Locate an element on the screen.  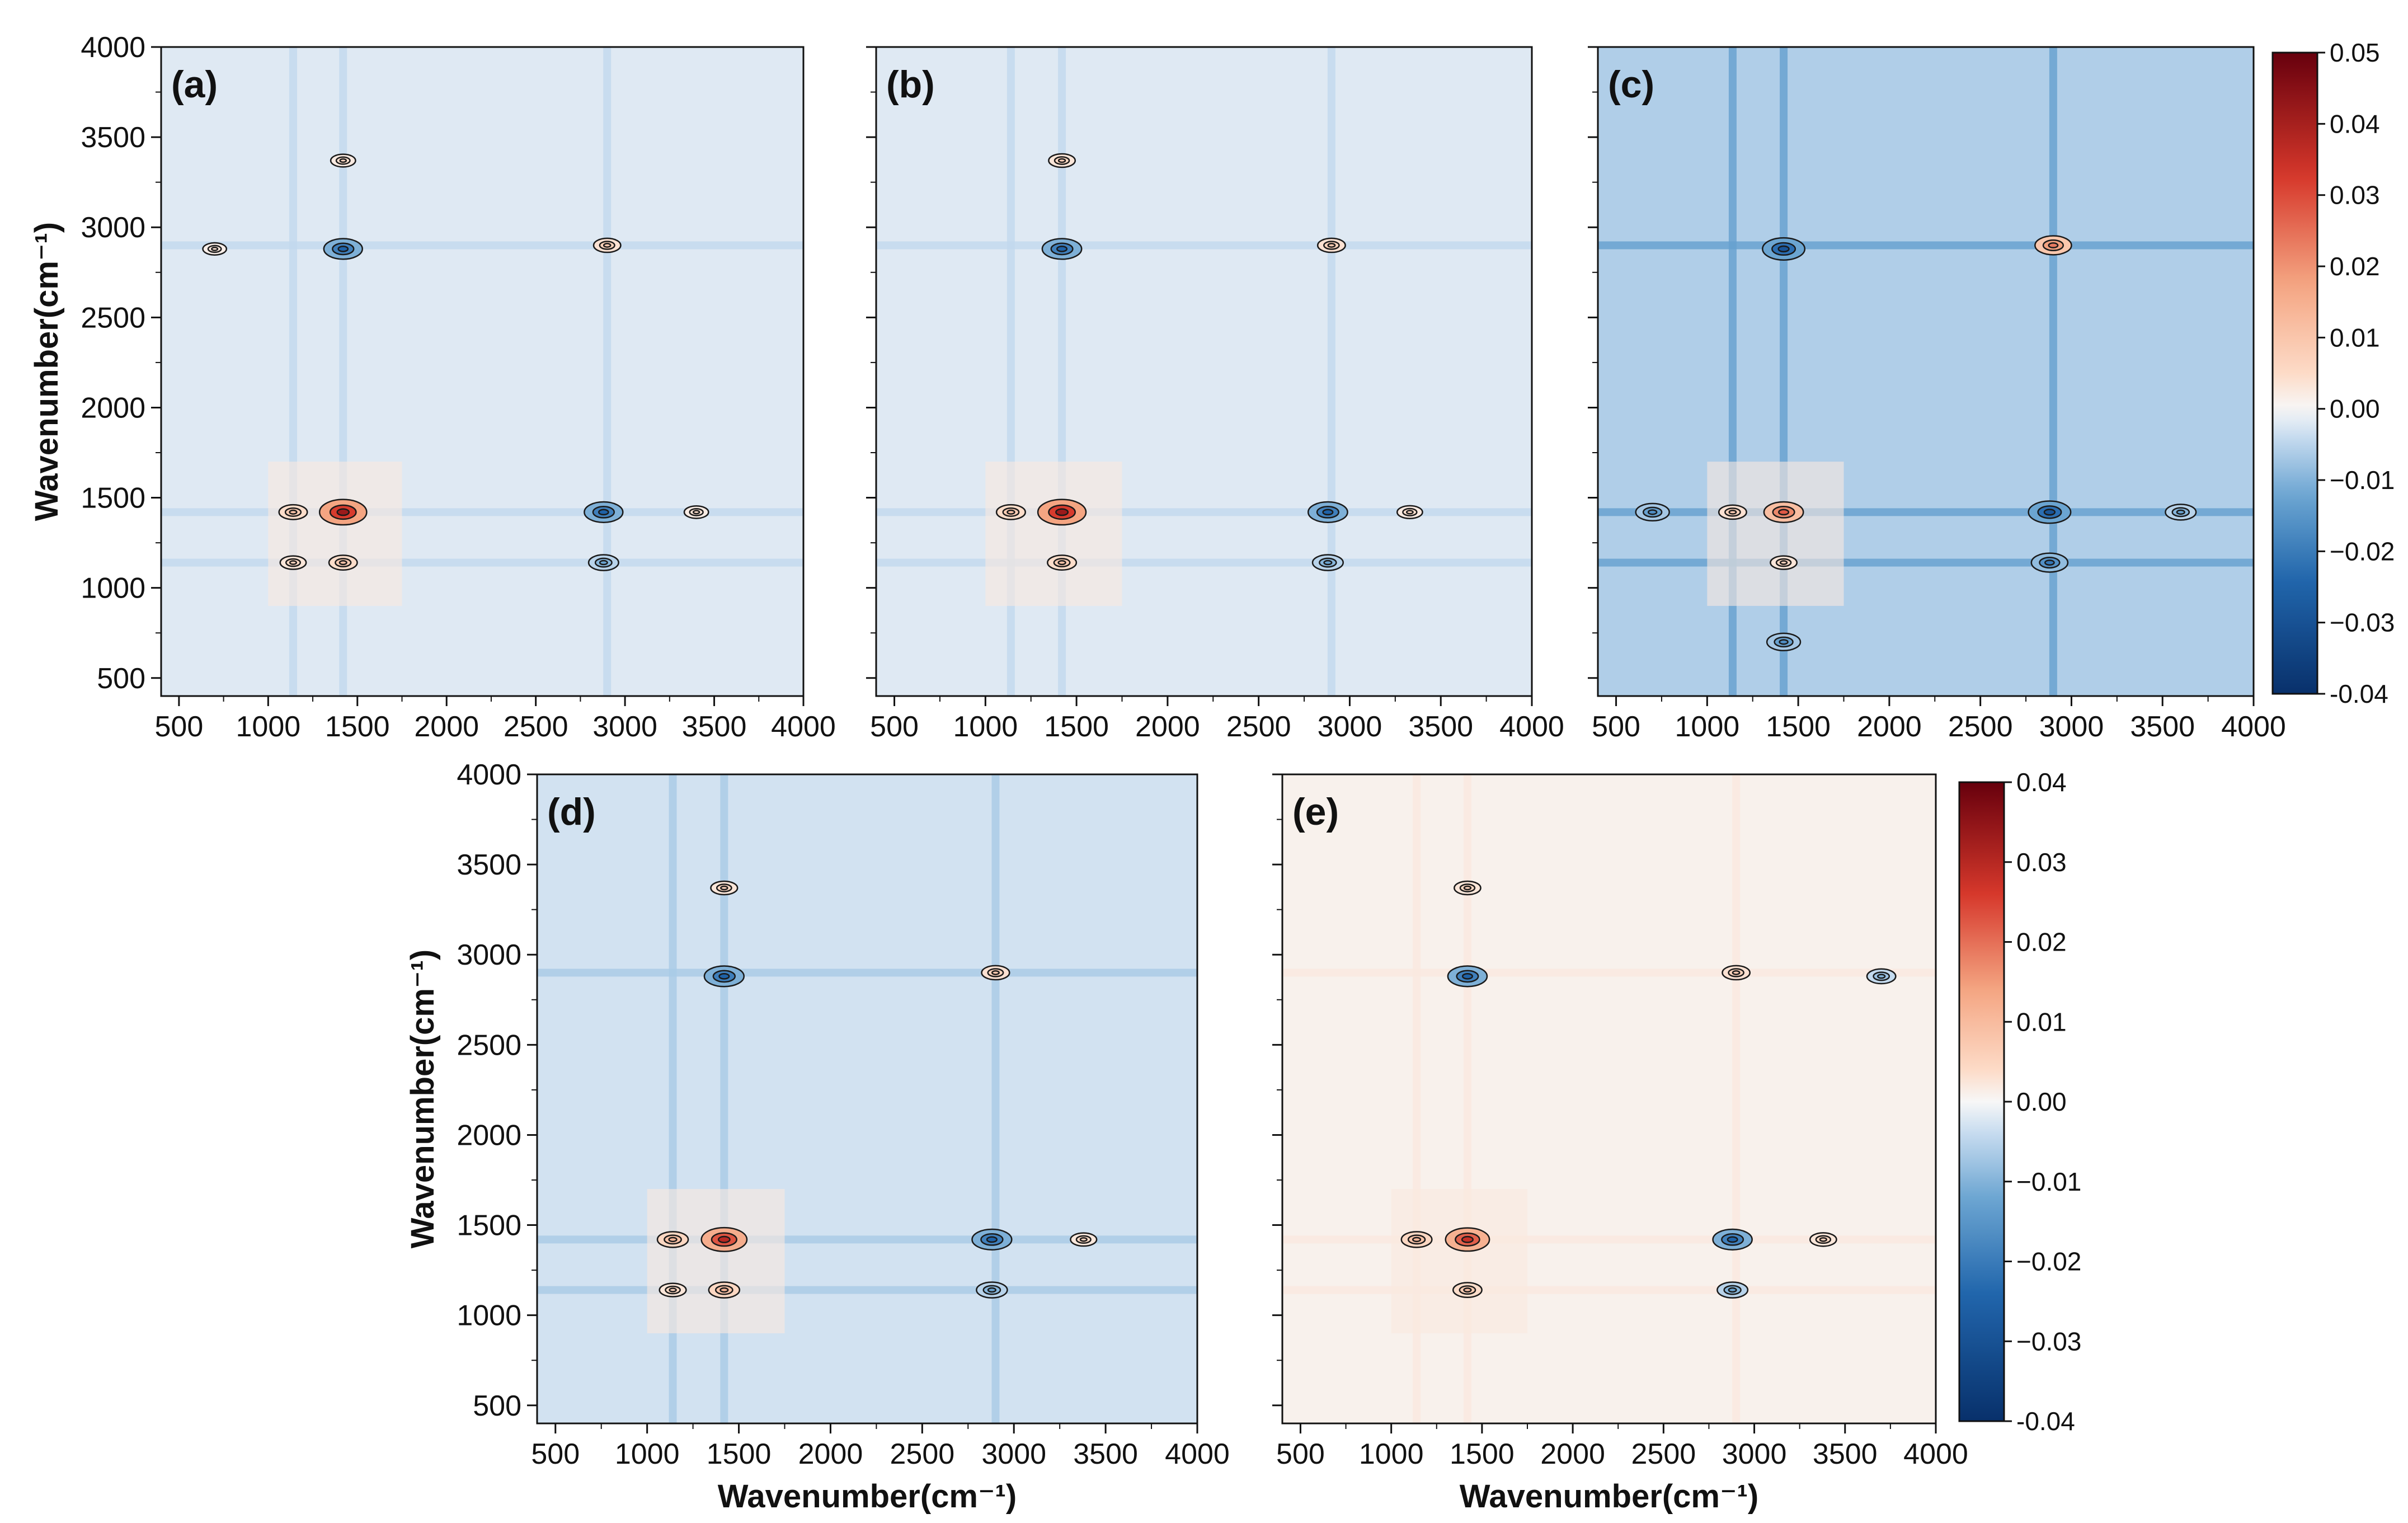
panel-label: (c) is located at coordinates (1631, 84).